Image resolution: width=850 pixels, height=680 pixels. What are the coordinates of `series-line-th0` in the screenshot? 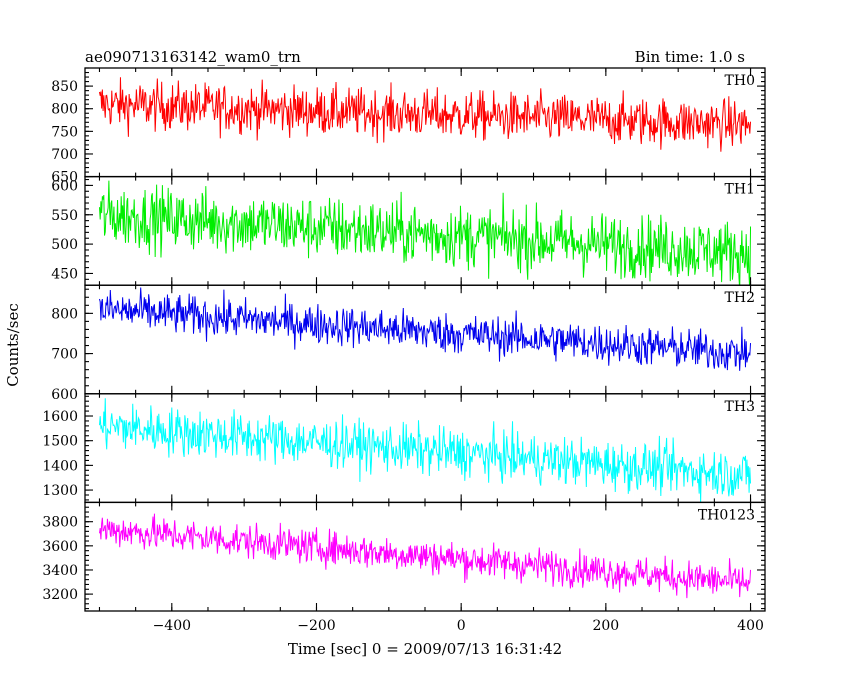 It's located at (425, 114).